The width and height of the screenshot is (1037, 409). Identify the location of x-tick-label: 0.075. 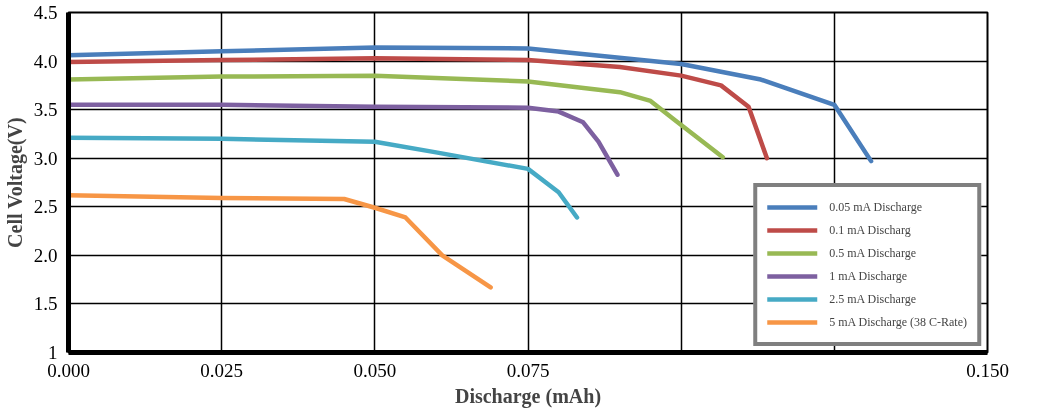
(528, 370).